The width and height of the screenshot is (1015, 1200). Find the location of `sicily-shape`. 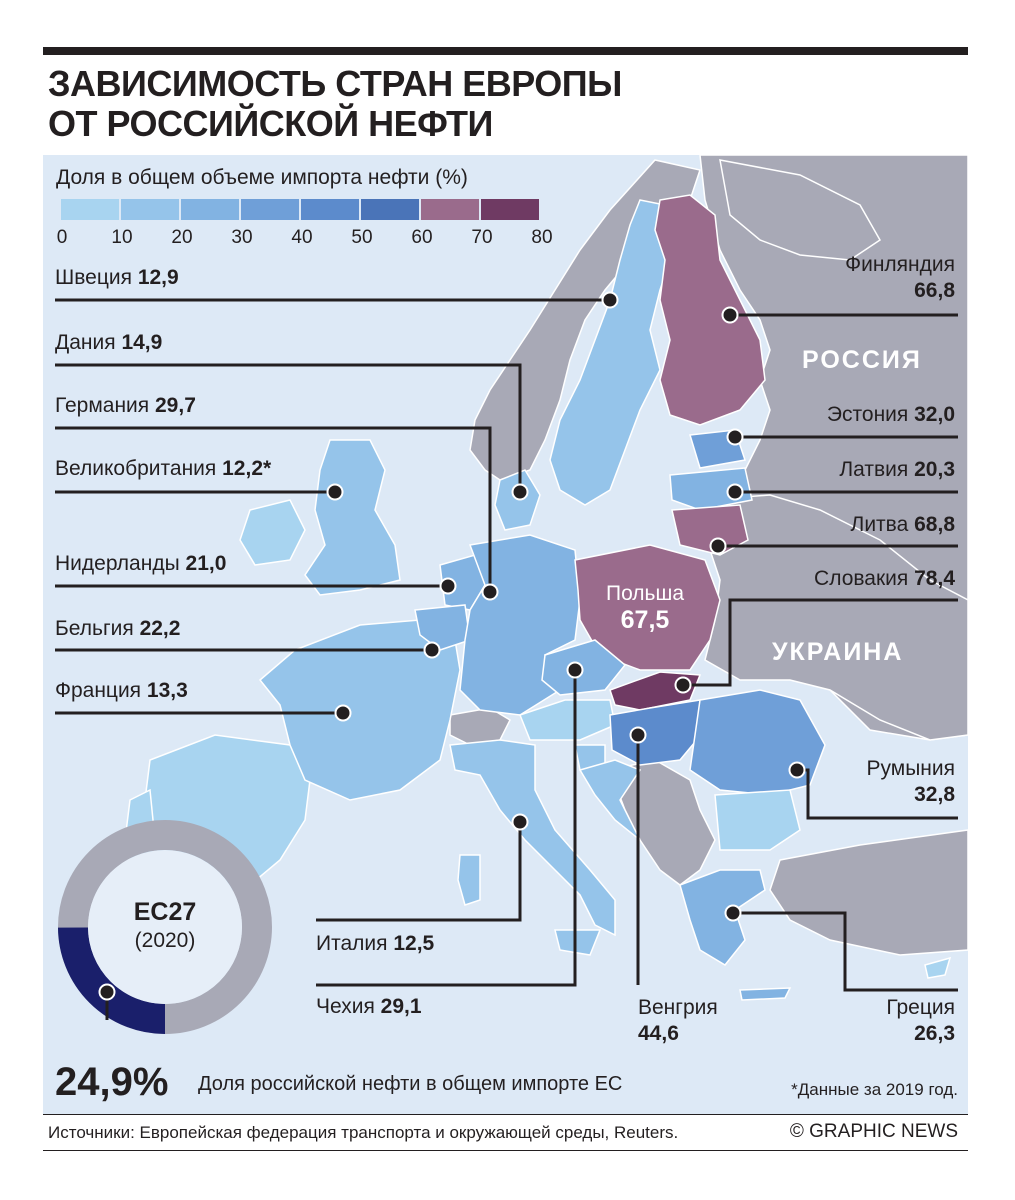

sicily-shape is located at coordinates (578, 942).